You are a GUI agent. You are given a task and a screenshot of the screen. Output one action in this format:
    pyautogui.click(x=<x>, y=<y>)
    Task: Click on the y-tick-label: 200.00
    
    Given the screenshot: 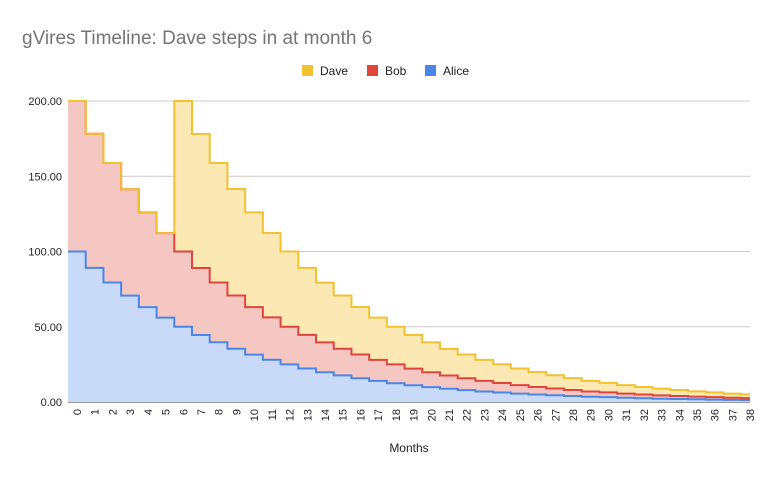 What is the action you would take?
    pyautogui.click(x=45, y=102)
    